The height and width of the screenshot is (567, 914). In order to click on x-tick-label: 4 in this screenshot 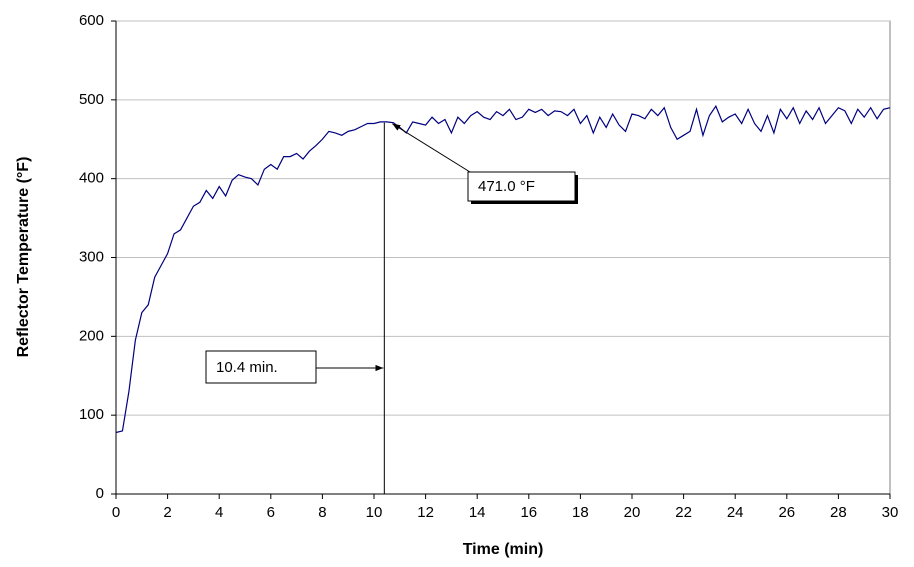, I will do `click(219, 512)`.